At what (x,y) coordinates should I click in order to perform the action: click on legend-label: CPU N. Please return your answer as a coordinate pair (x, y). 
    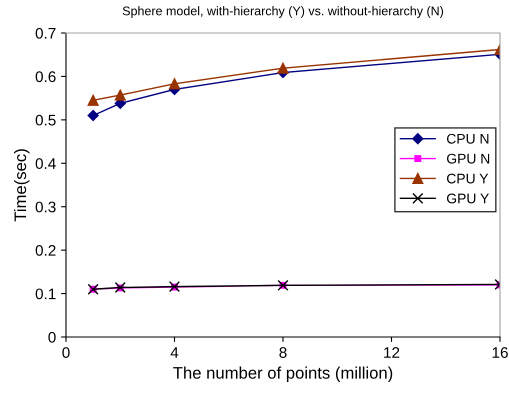
    Looking at the image, I should click on (467, 139).